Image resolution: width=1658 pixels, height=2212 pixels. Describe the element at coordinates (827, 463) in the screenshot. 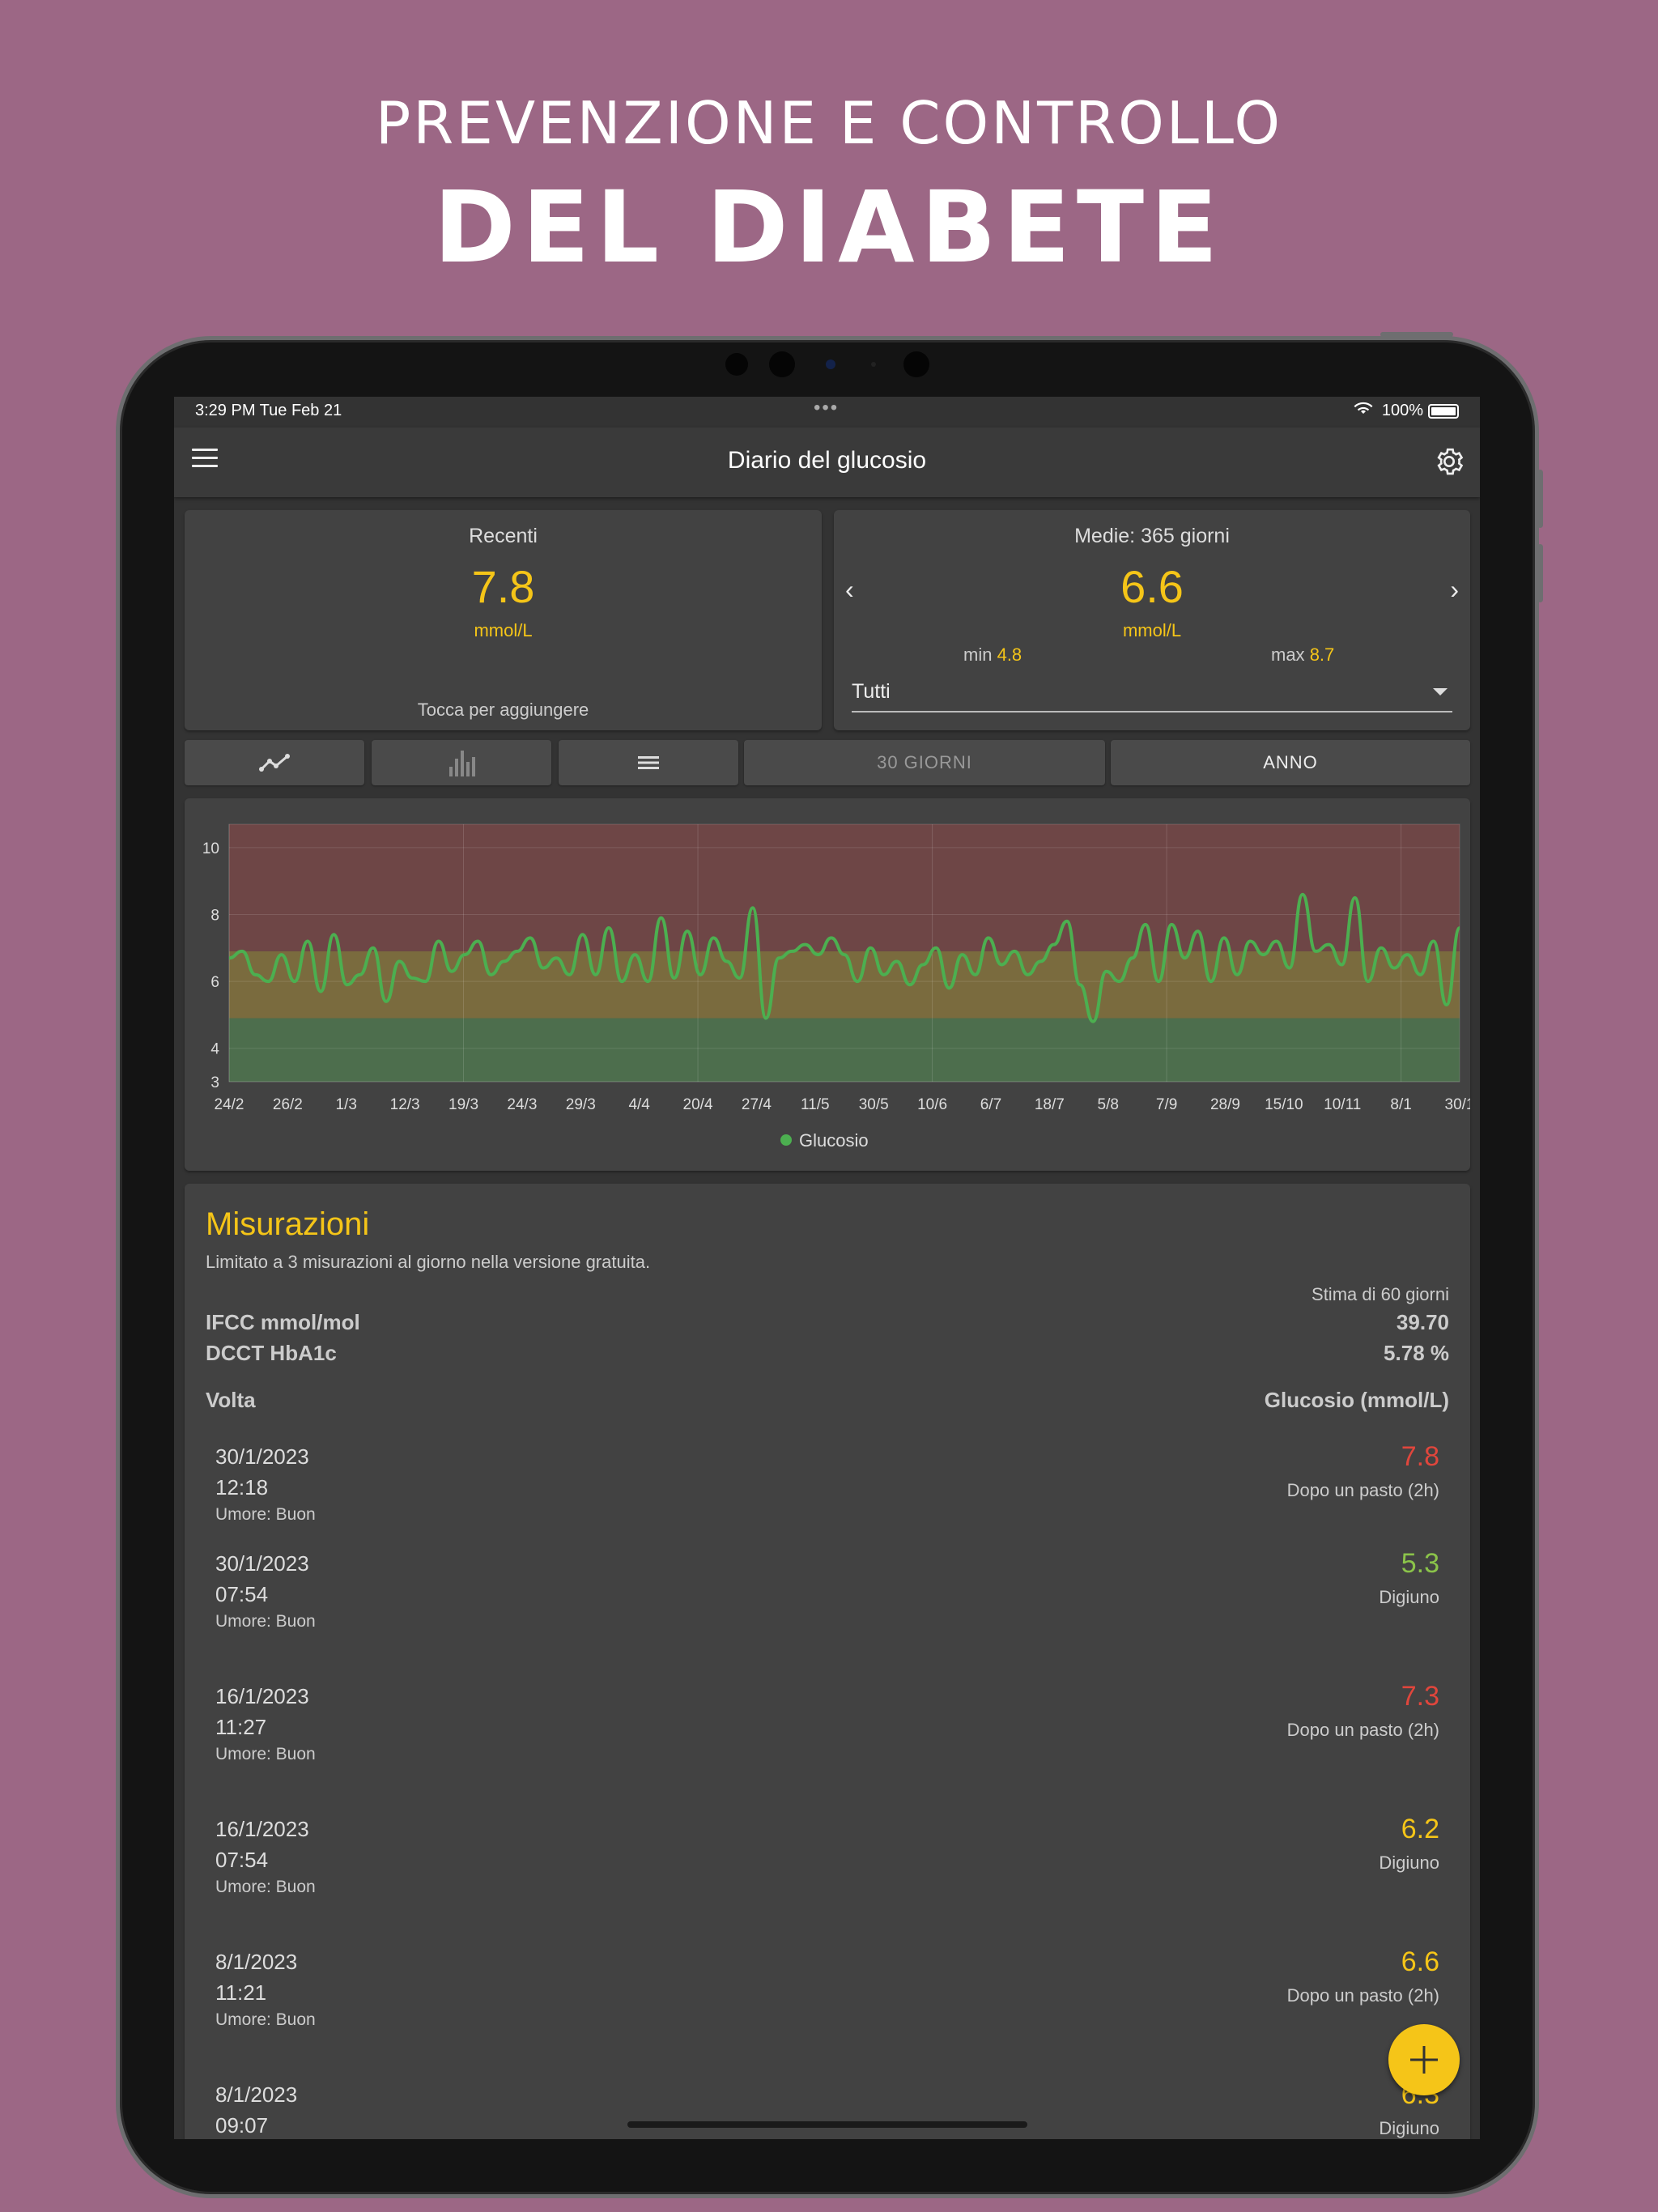

I see `app-bar: Diario del glucosio` at that location.